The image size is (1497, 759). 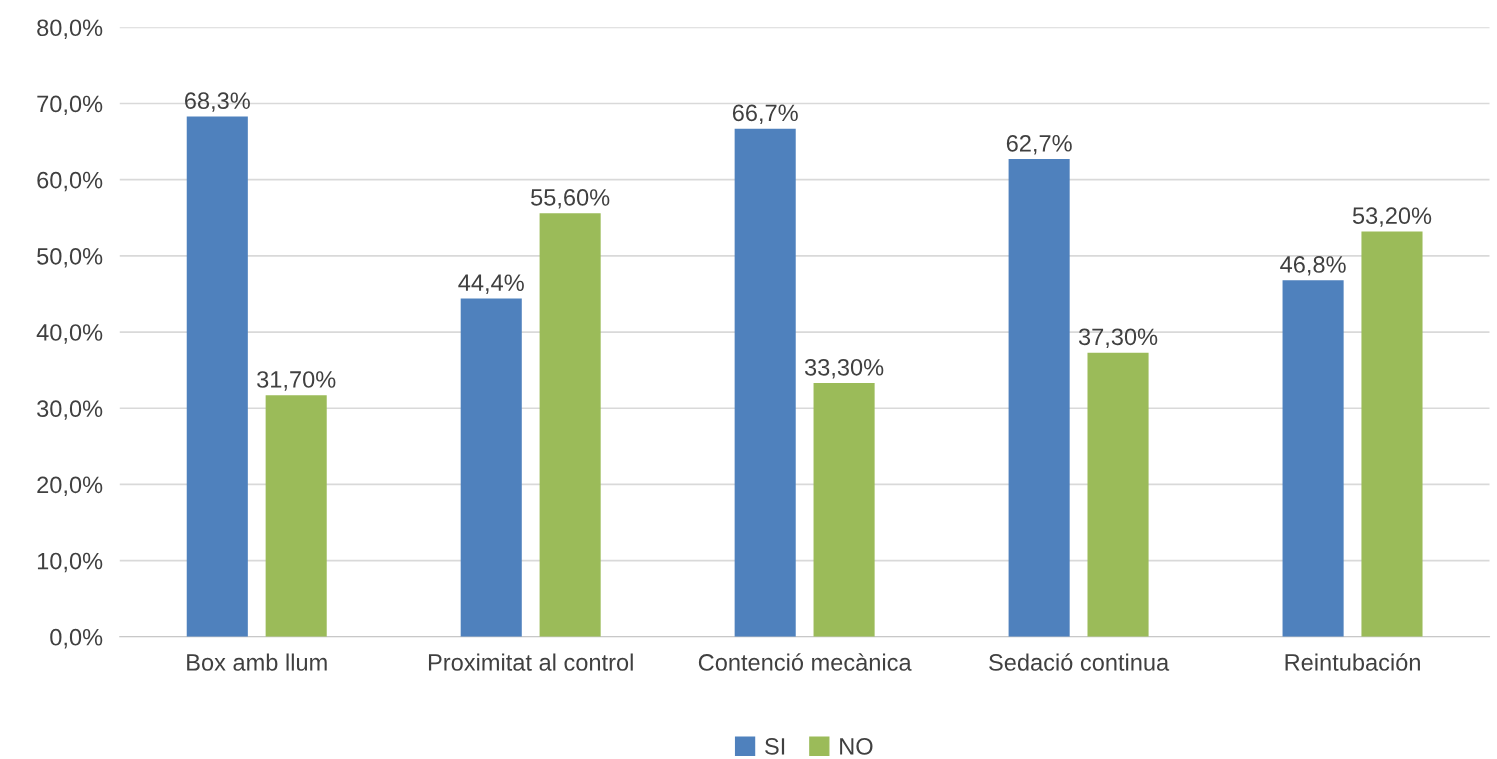 What do you see at coordinates (570, 199) in the screenshot?
I see `data-label: 55,60%` at bounding box center [570, 199].